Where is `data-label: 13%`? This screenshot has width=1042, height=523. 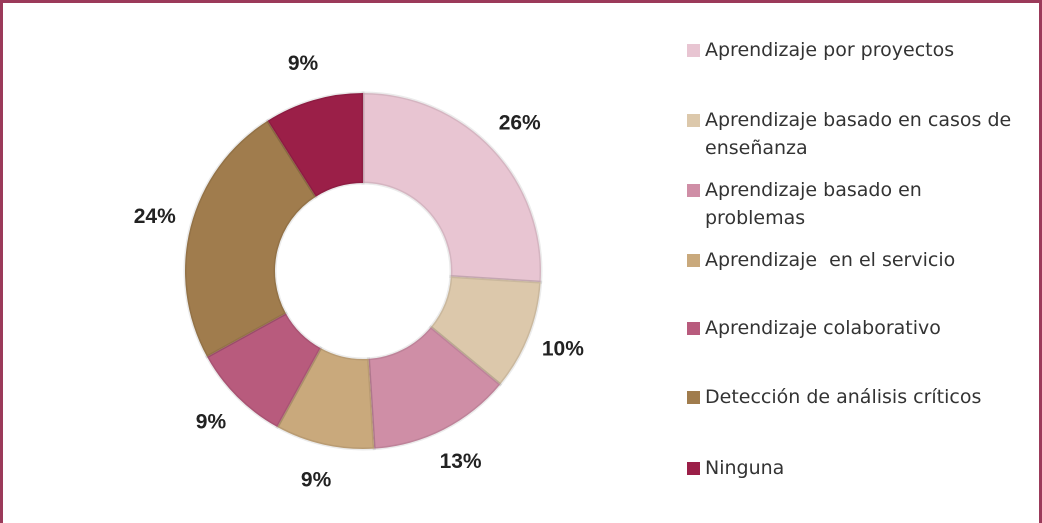 data-label: 13% is located at coordinates (461, 461).